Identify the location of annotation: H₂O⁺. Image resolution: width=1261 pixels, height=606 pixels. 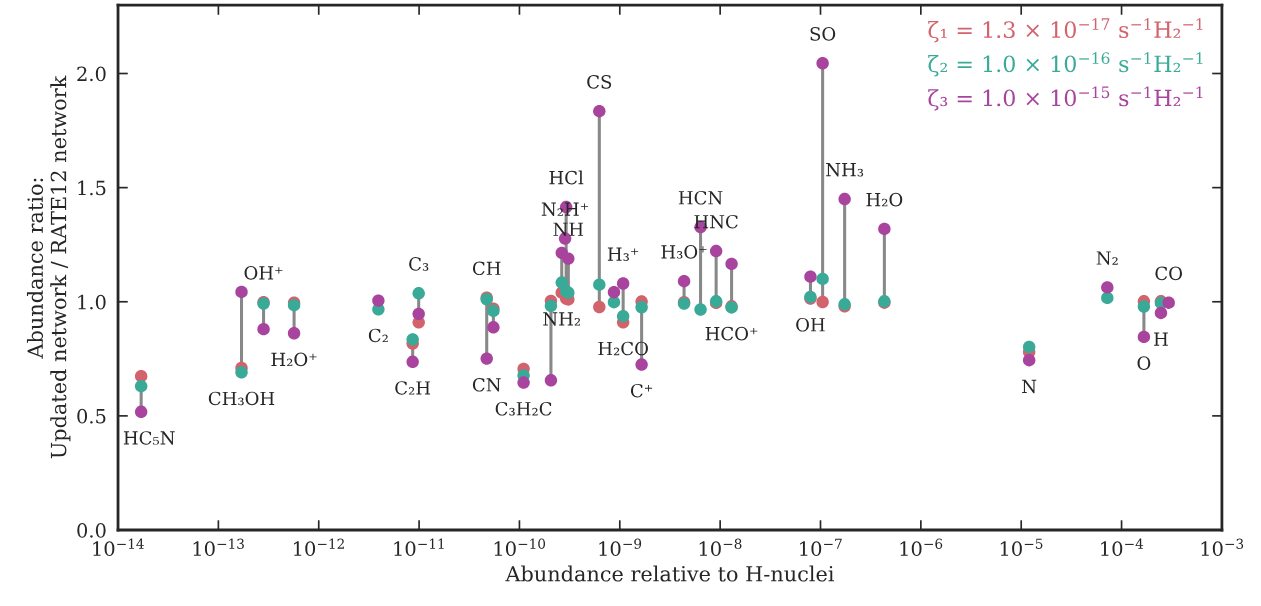
(294, 359).